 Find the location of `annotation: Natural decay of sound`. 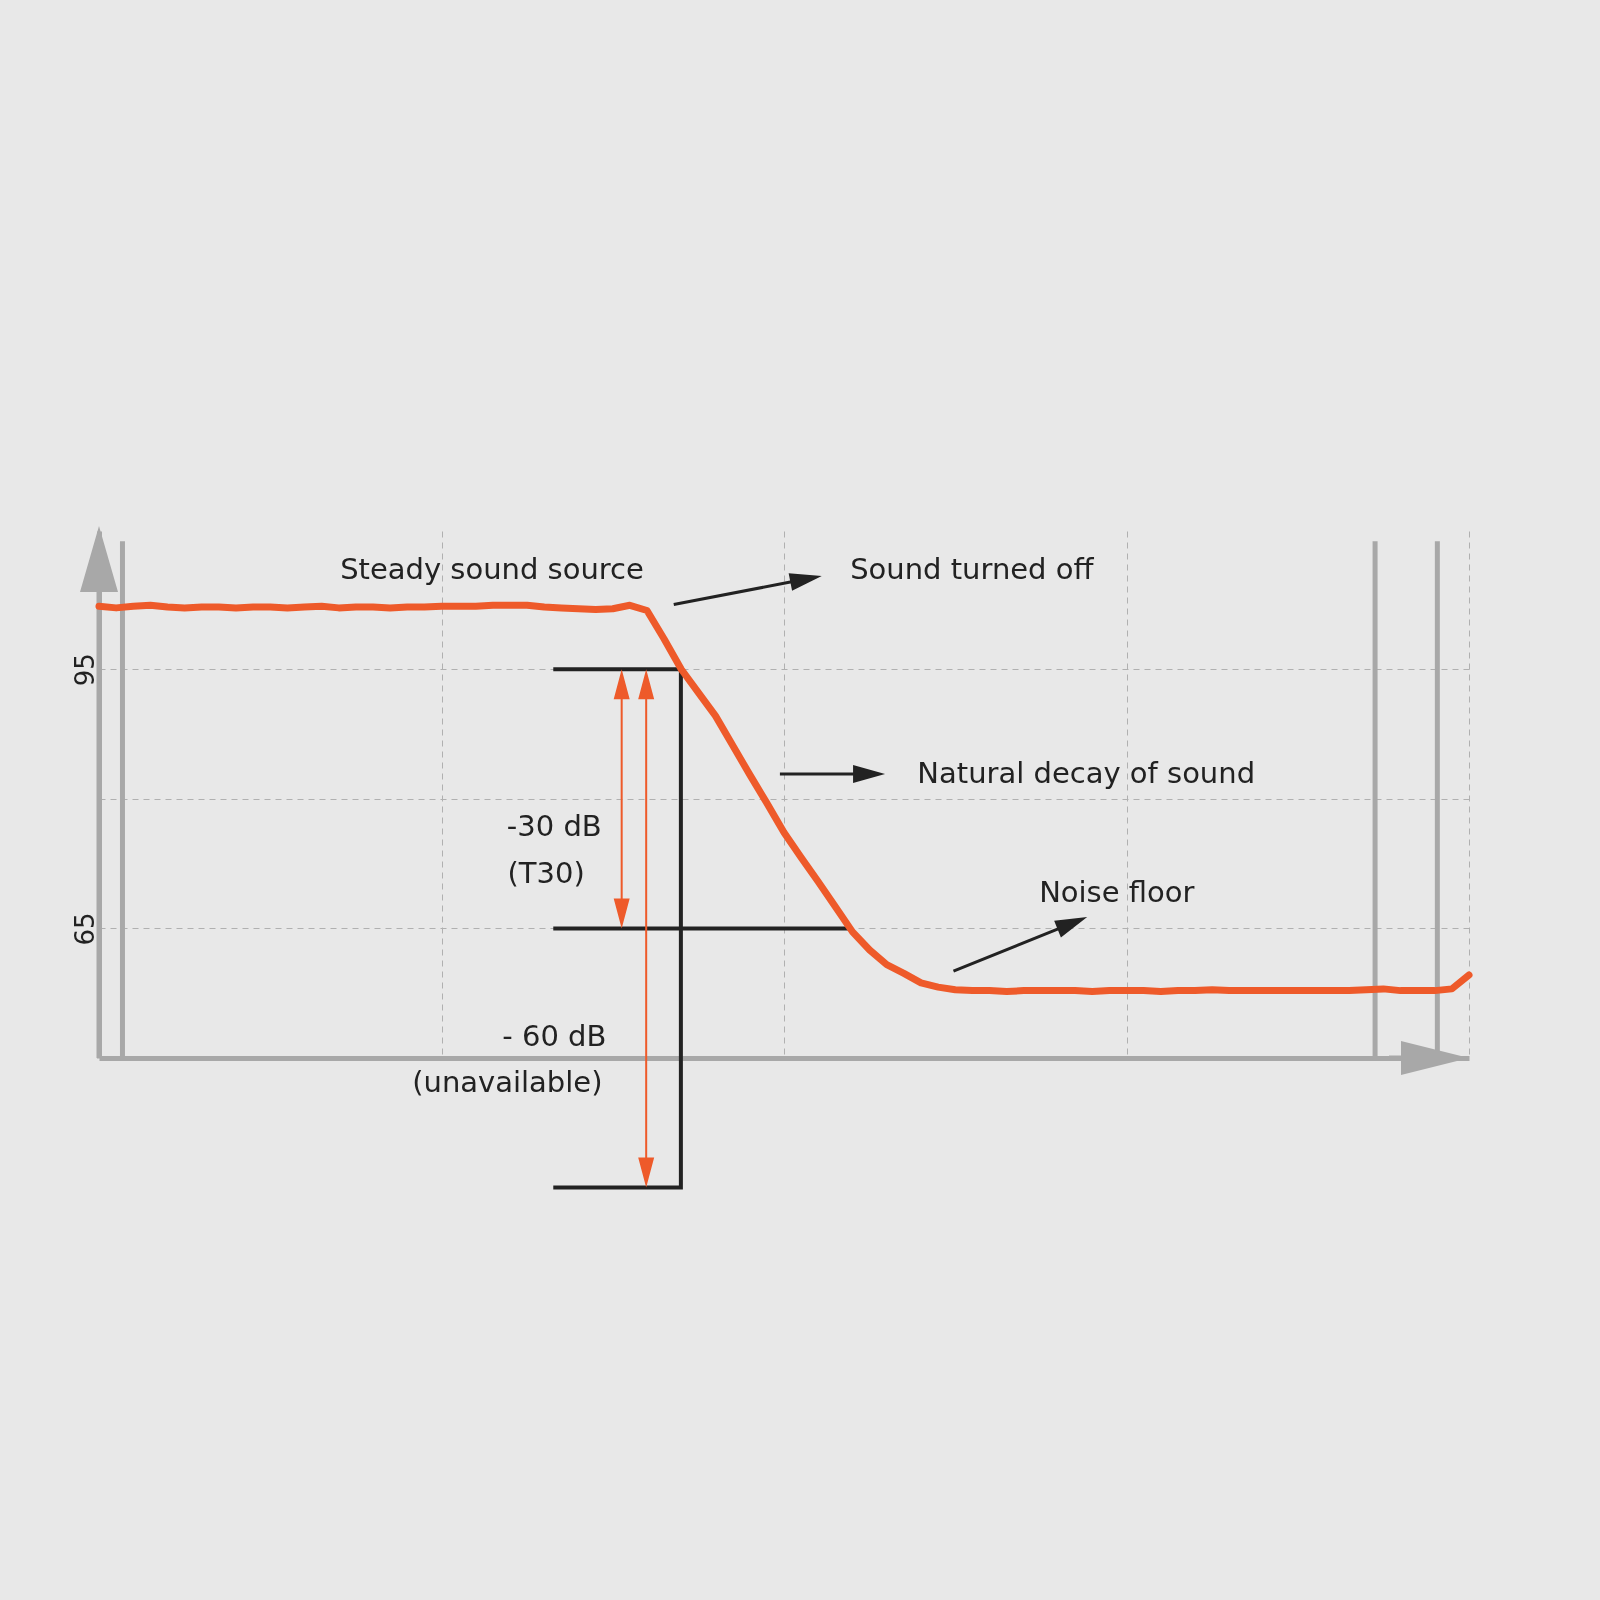

annotation: Natural decay of sound is located at coordinates (1086, 773).